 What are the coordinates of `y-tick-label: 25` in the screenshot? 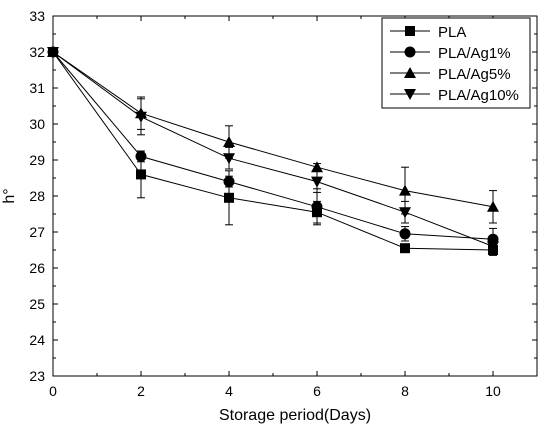 It's located at (37, 304).